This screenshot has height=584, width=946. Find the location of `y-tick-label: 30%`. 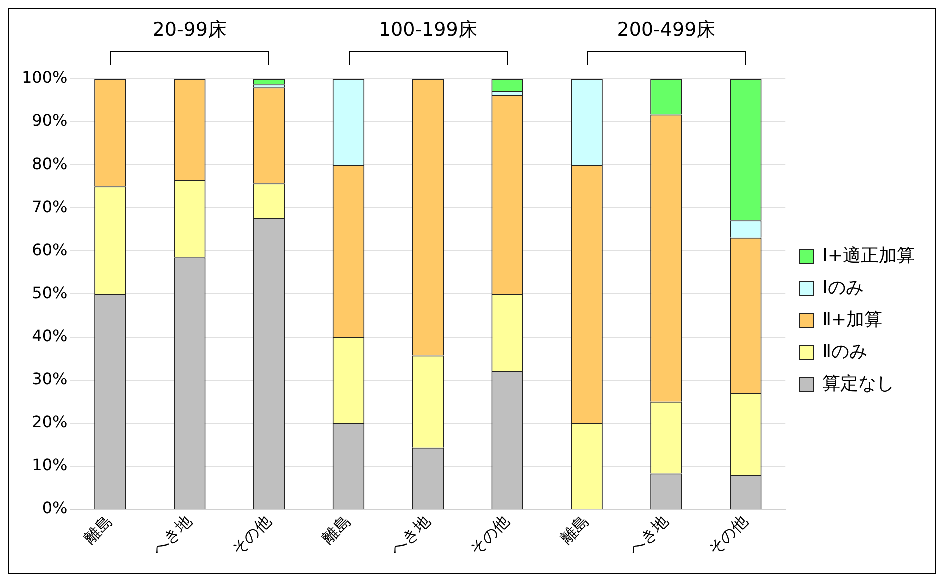

y-tick-label: 30% is located at coordinates (50, 378).